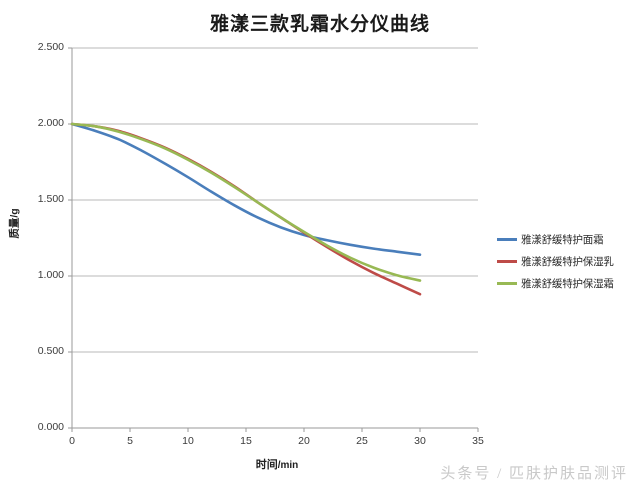 Image resolution: width=640 pixels, height=489 pixels. I want to click on legend-label: 雅漾舒缓特护面霜, so click(562, 239).